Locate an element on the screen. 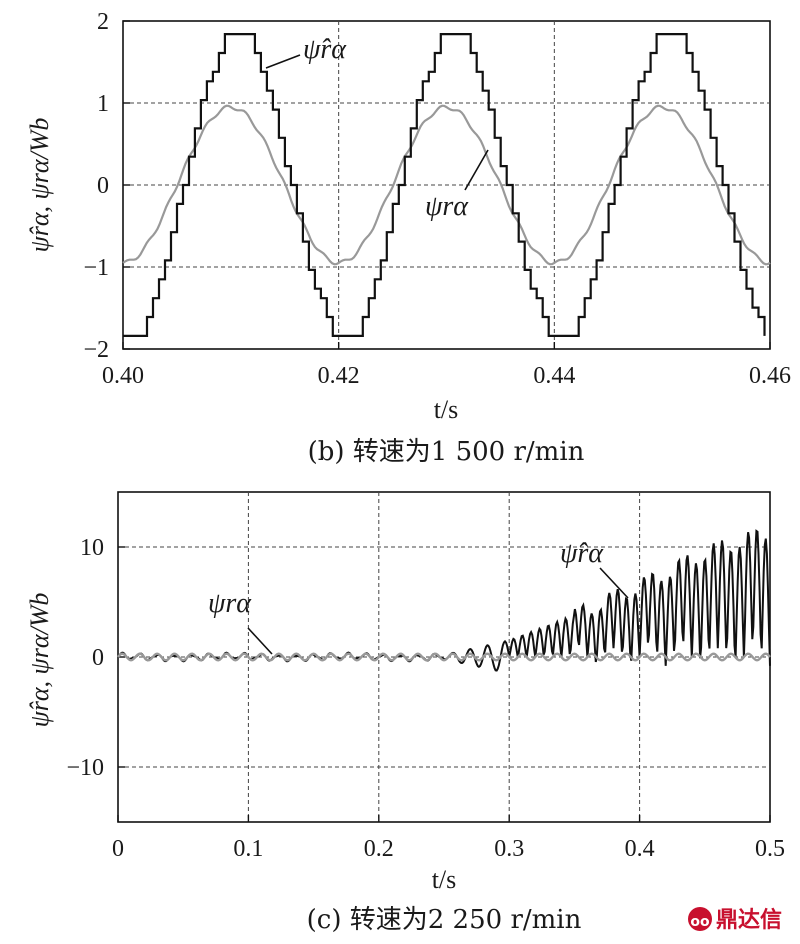 This screenshot has height=944, width=800. annotation-psi-hat-c: ψ̂rα is located at coordinates (582, 553).